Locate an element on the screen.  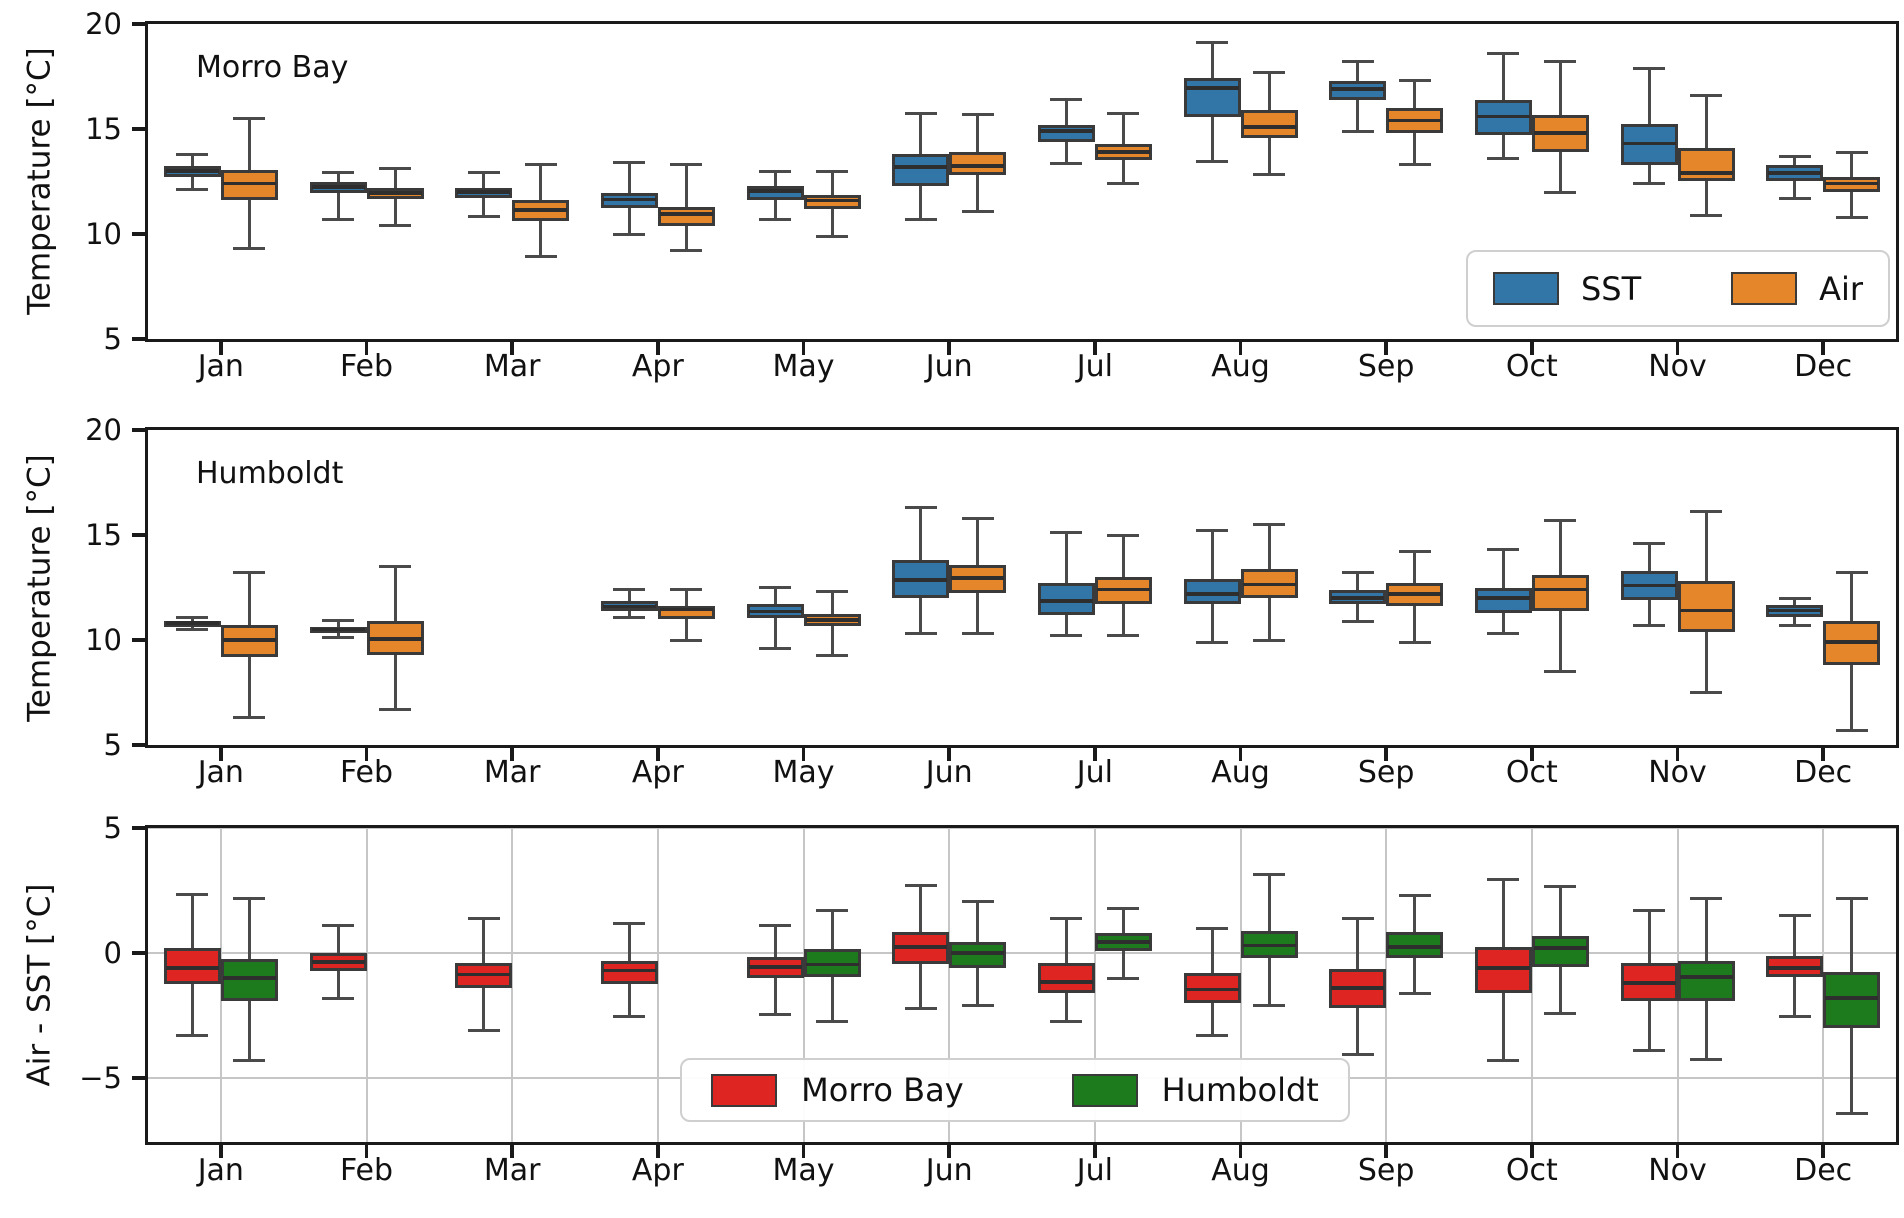
whisker-cap-bottom-sst-sep is located at coordinates (1357, 131).